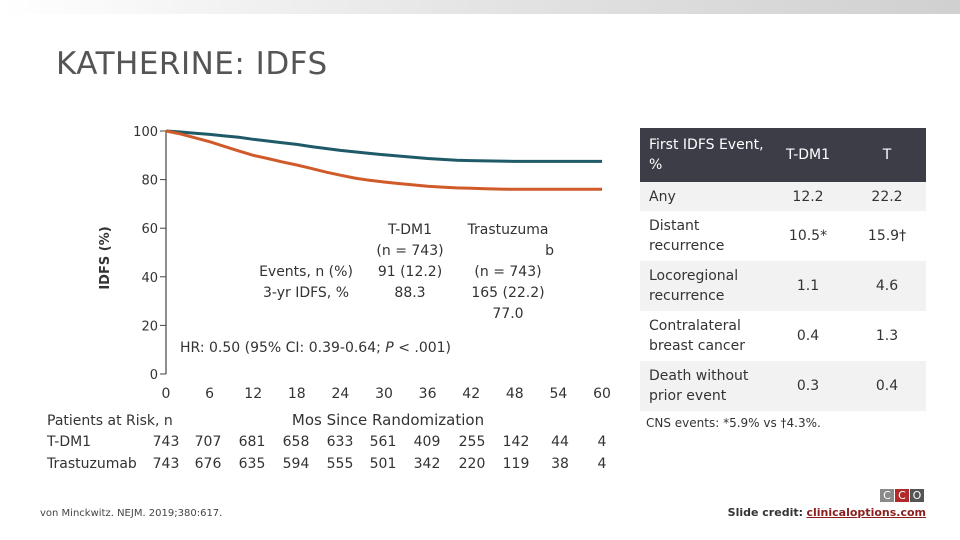  What do you see at coordinates (192, 348) in the screenshot?
I see `hr-prefix: HR:` at bounding box center [192, 348].